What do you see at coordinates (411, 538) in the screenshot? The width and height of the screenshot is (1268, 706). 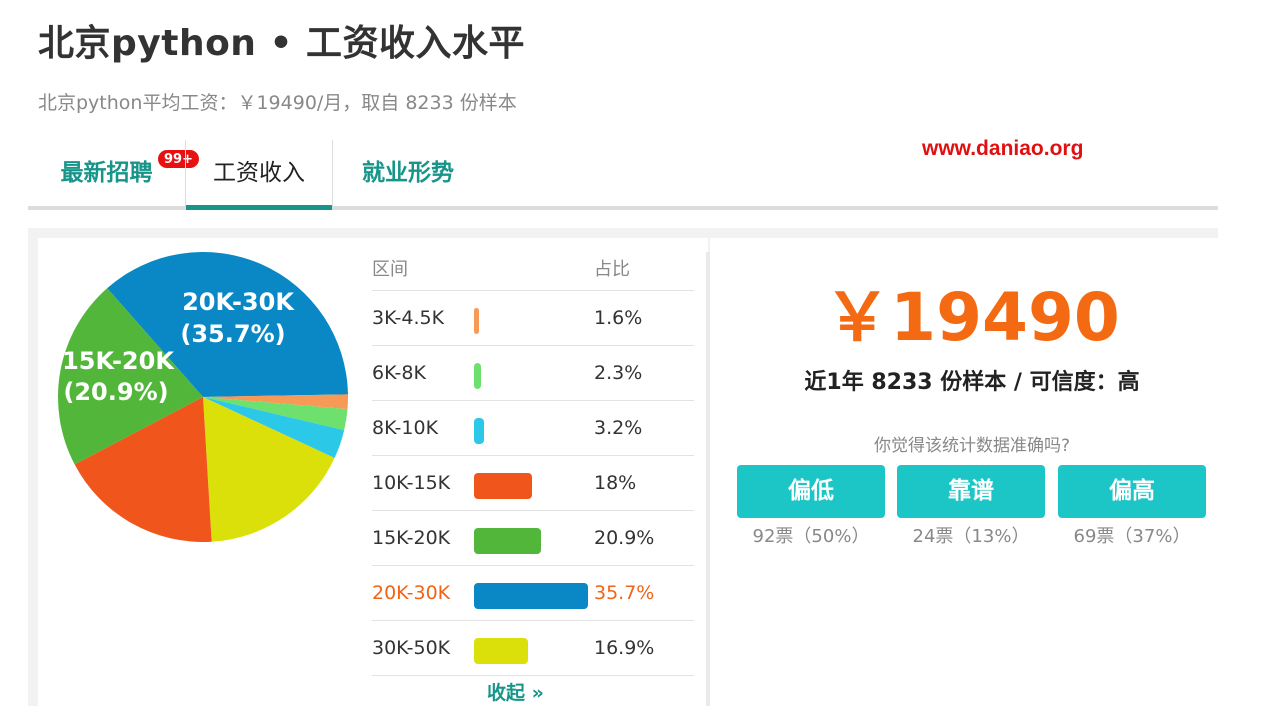 I see `row-range: 15K-20K` at bounding box center [411, 538].